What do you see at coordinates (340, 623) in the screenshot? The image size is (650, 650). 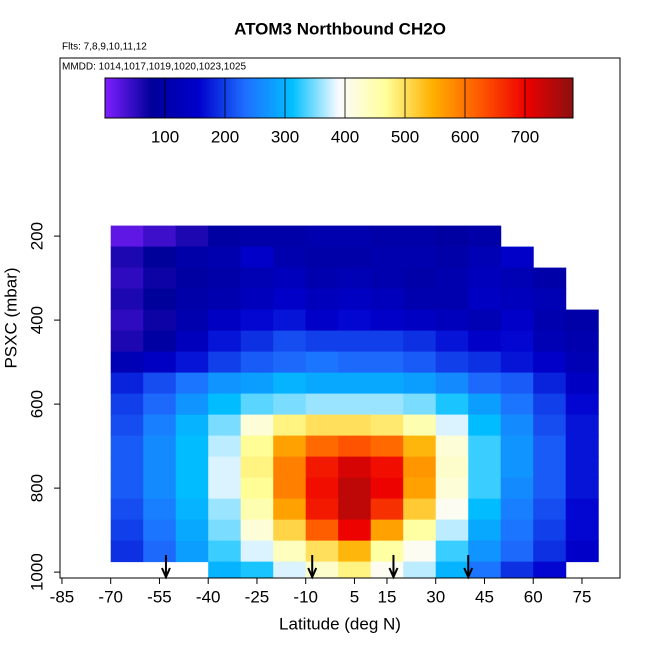 I see `x-axis-label: Latitude (deg N)` at bounding box center [340, 623].